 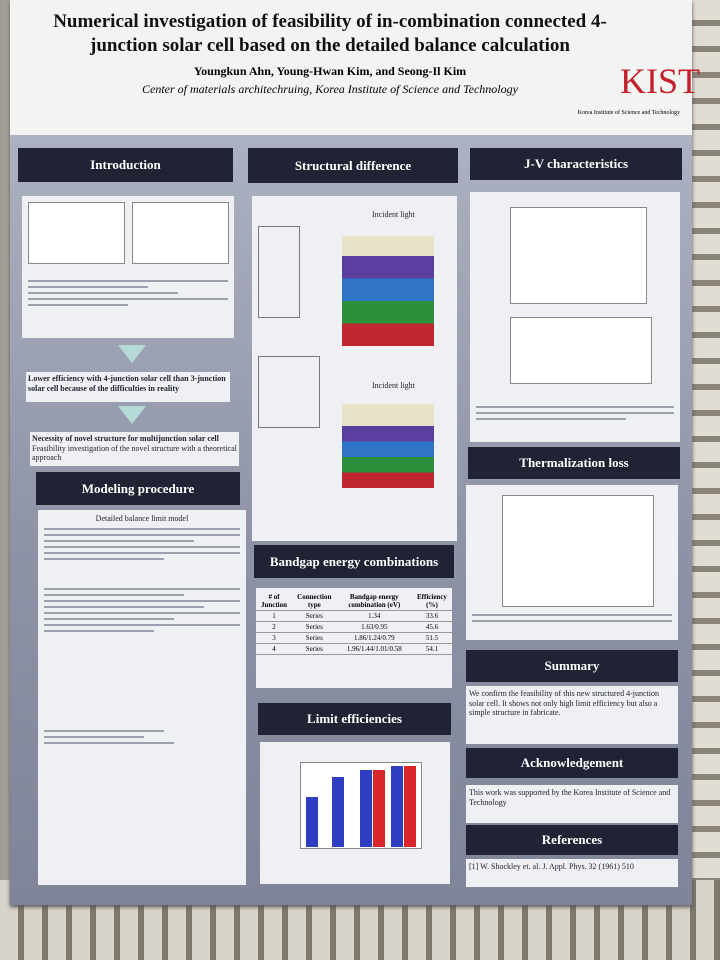 I want to click on table-row: 2 Series 1.63/0.95 45.6, so click(x=354, y=627).